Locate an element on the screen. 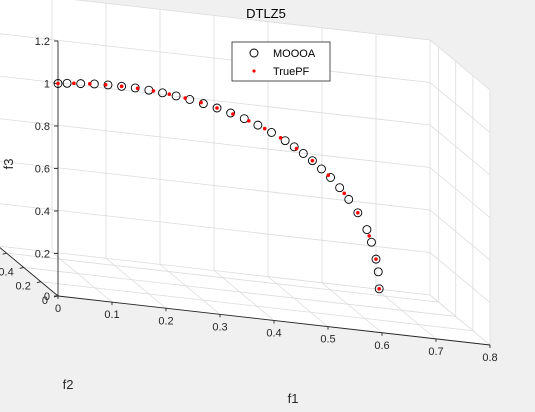 The image size is (535, 412). x-tick-label: 0.3 is located at coordinates (219, 327).